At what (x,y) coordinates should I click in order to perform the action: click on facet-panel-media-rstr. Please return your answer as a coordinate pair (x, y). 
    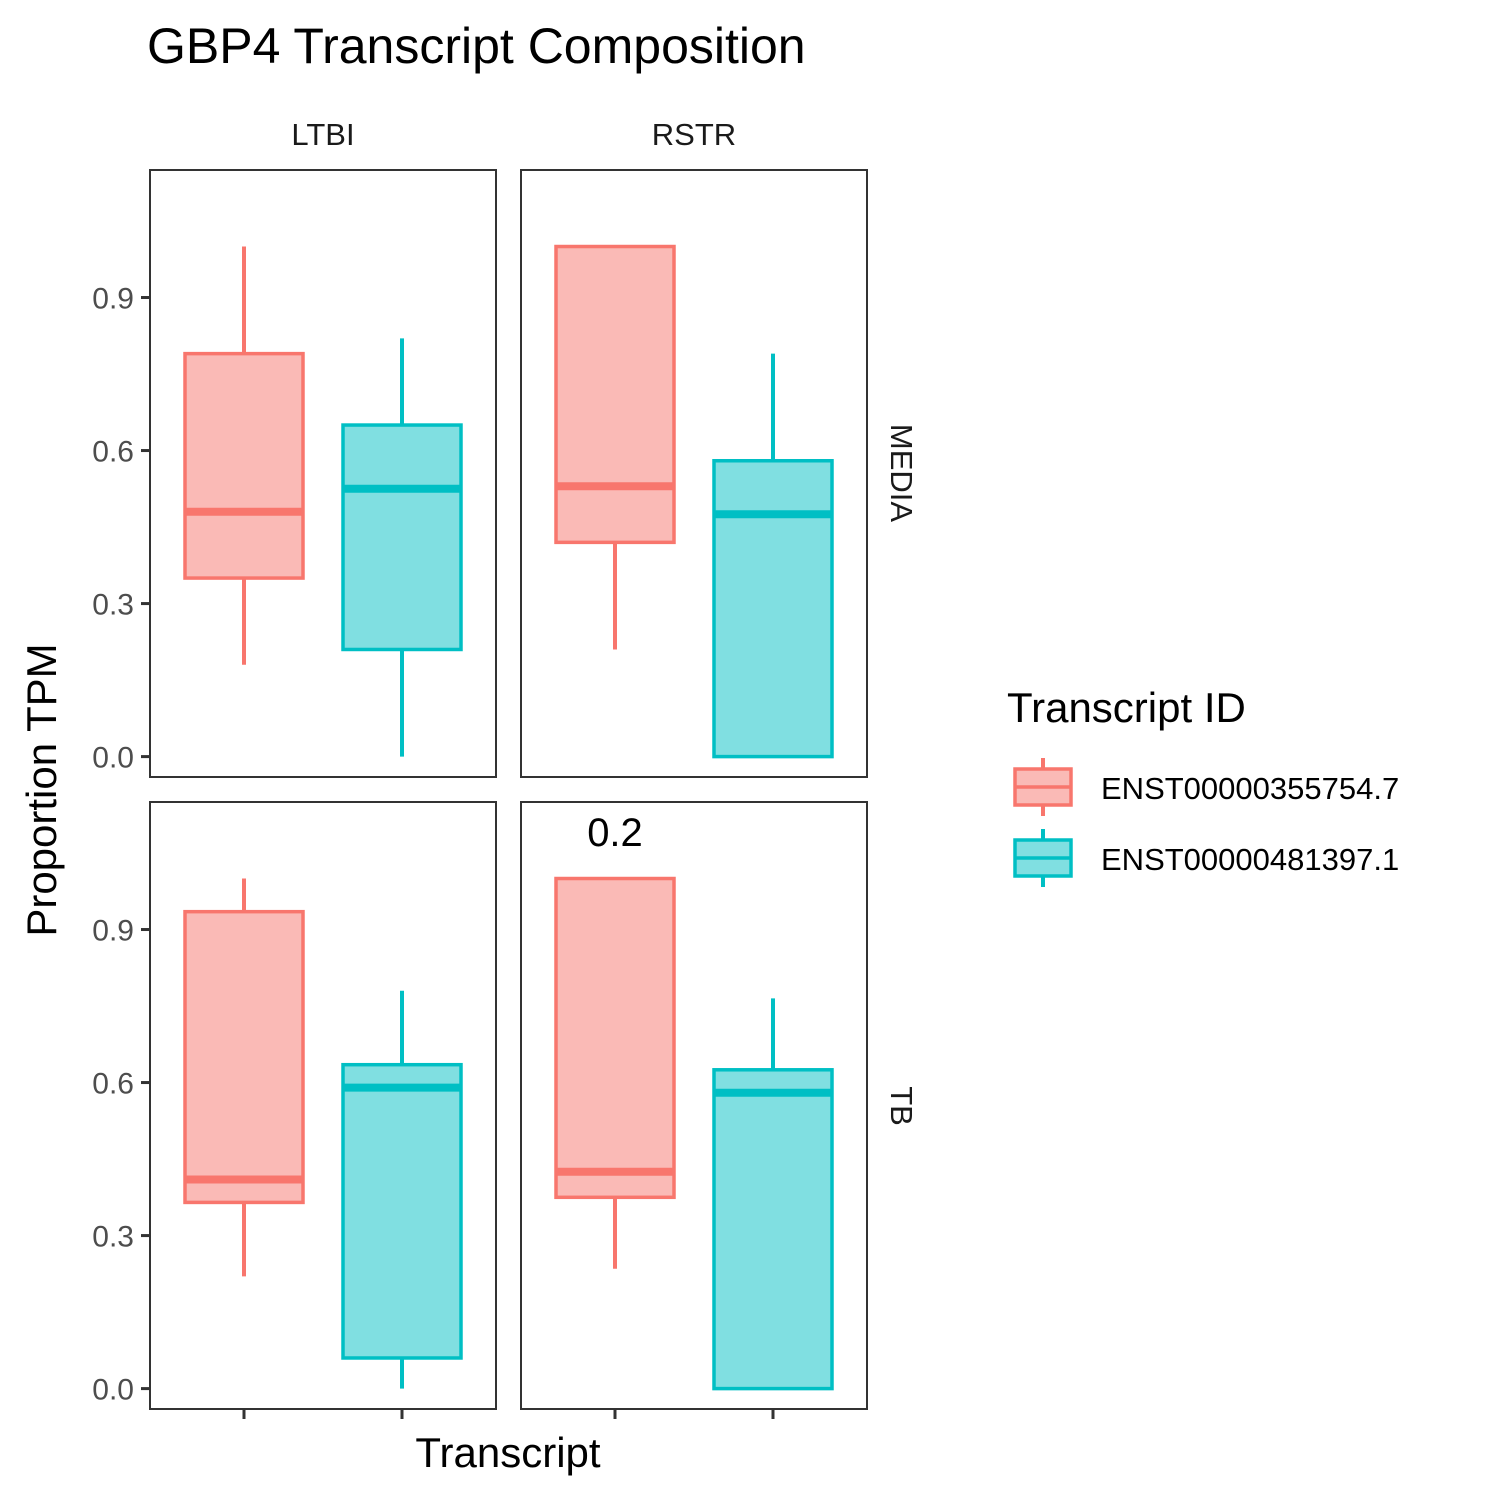
    Looking at the image, I should click on (694, 473).